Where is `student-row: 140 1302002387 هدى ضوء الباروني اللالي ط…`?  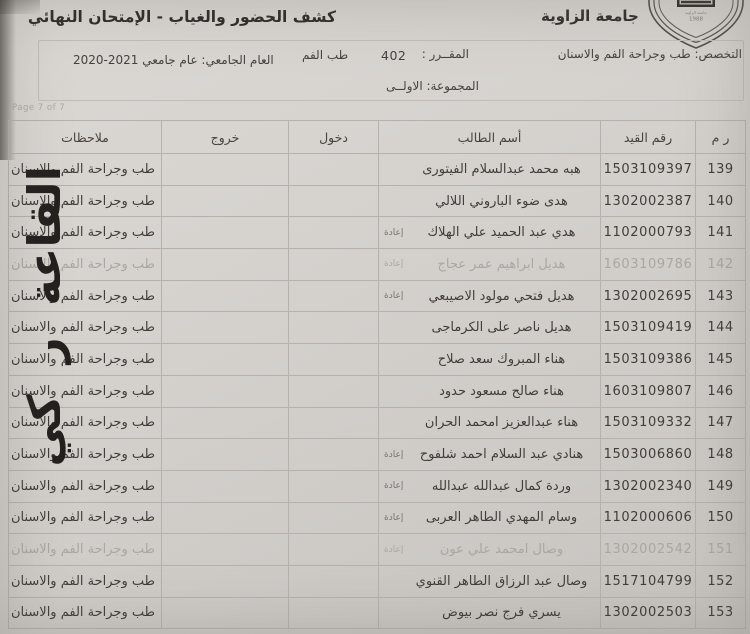 student-row: 140 1302002387 هدى ضوء الباروني اللالي ط… is located at coordinates (377, 201).